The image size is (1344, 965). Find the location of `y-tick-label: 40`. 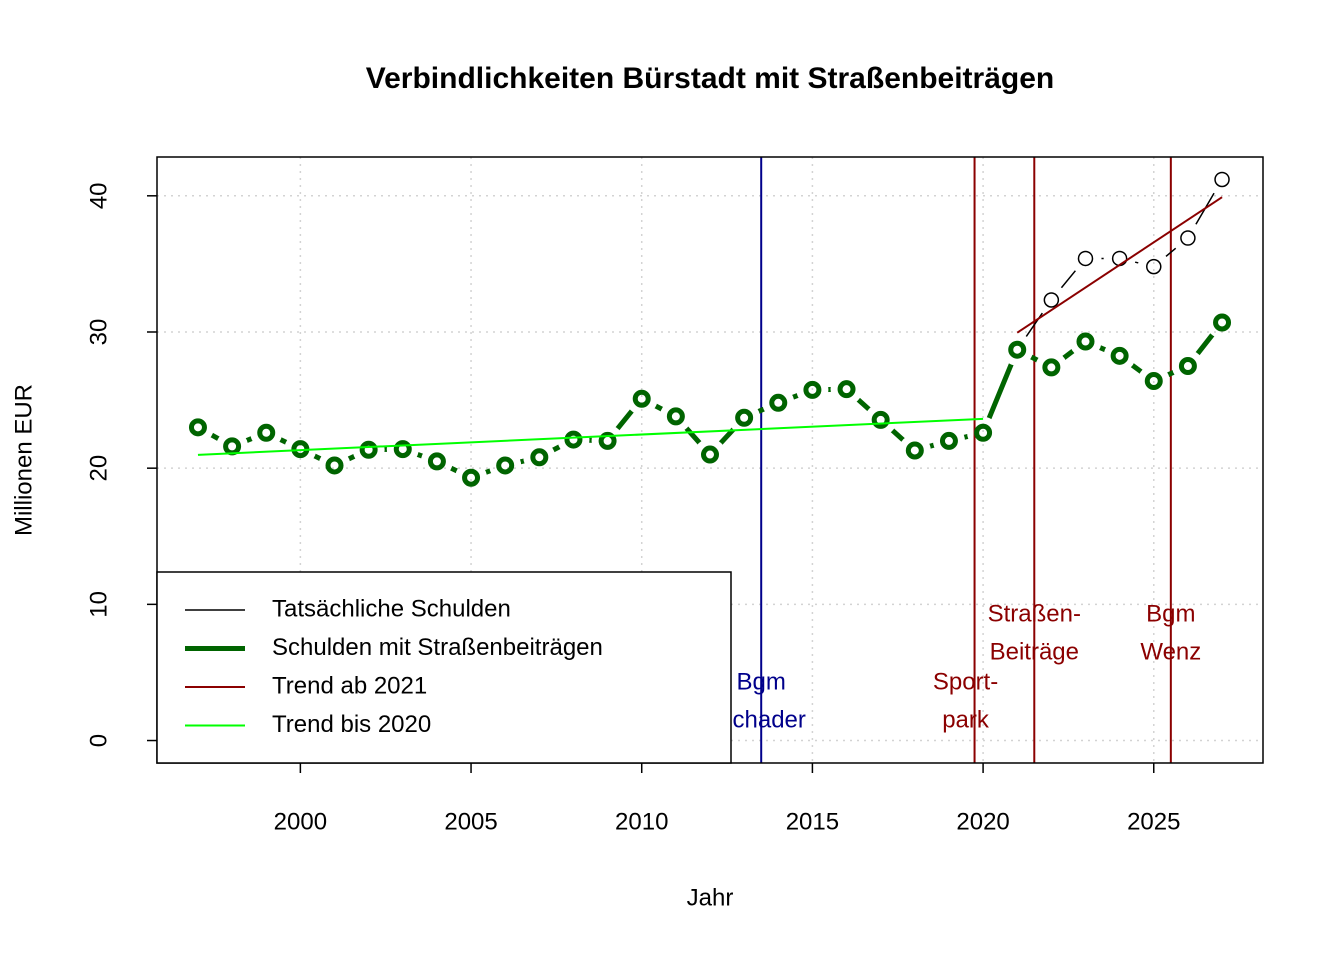

y-tick-label: 40 is located at coordinates (98, 195).